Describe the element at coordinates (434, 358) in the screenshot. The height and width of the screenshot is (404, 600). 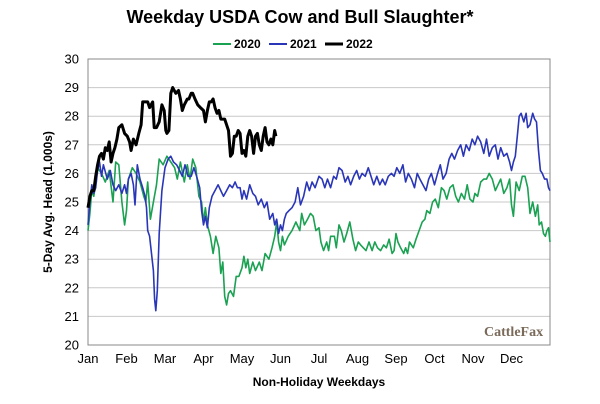
I see `x-tick-label: Oct` at that location.